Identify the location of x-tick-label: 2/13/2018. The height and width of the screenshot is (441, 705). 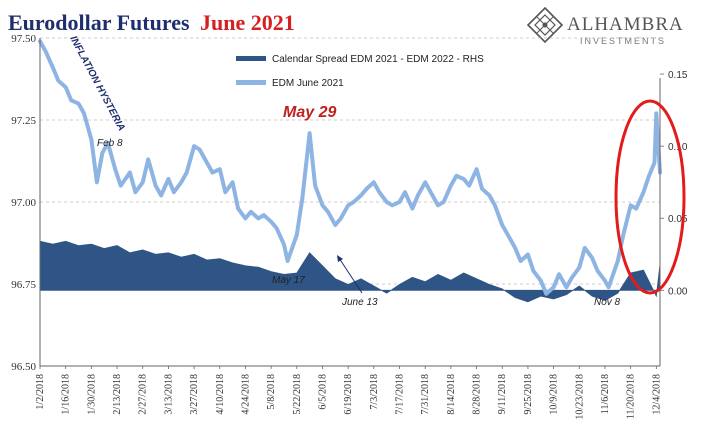
(117, 394).